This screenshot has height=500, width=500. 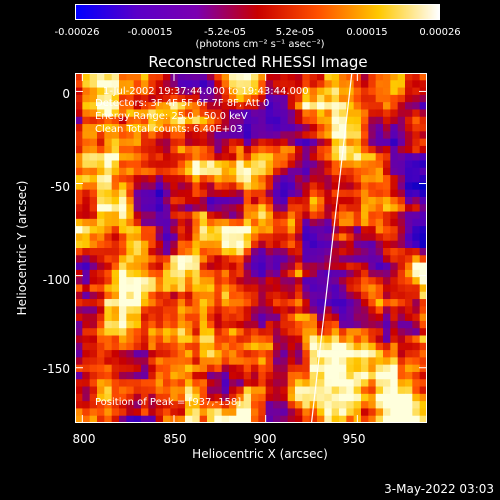 I want to click on y-tick-label: 0, so click(x=66, y=94).